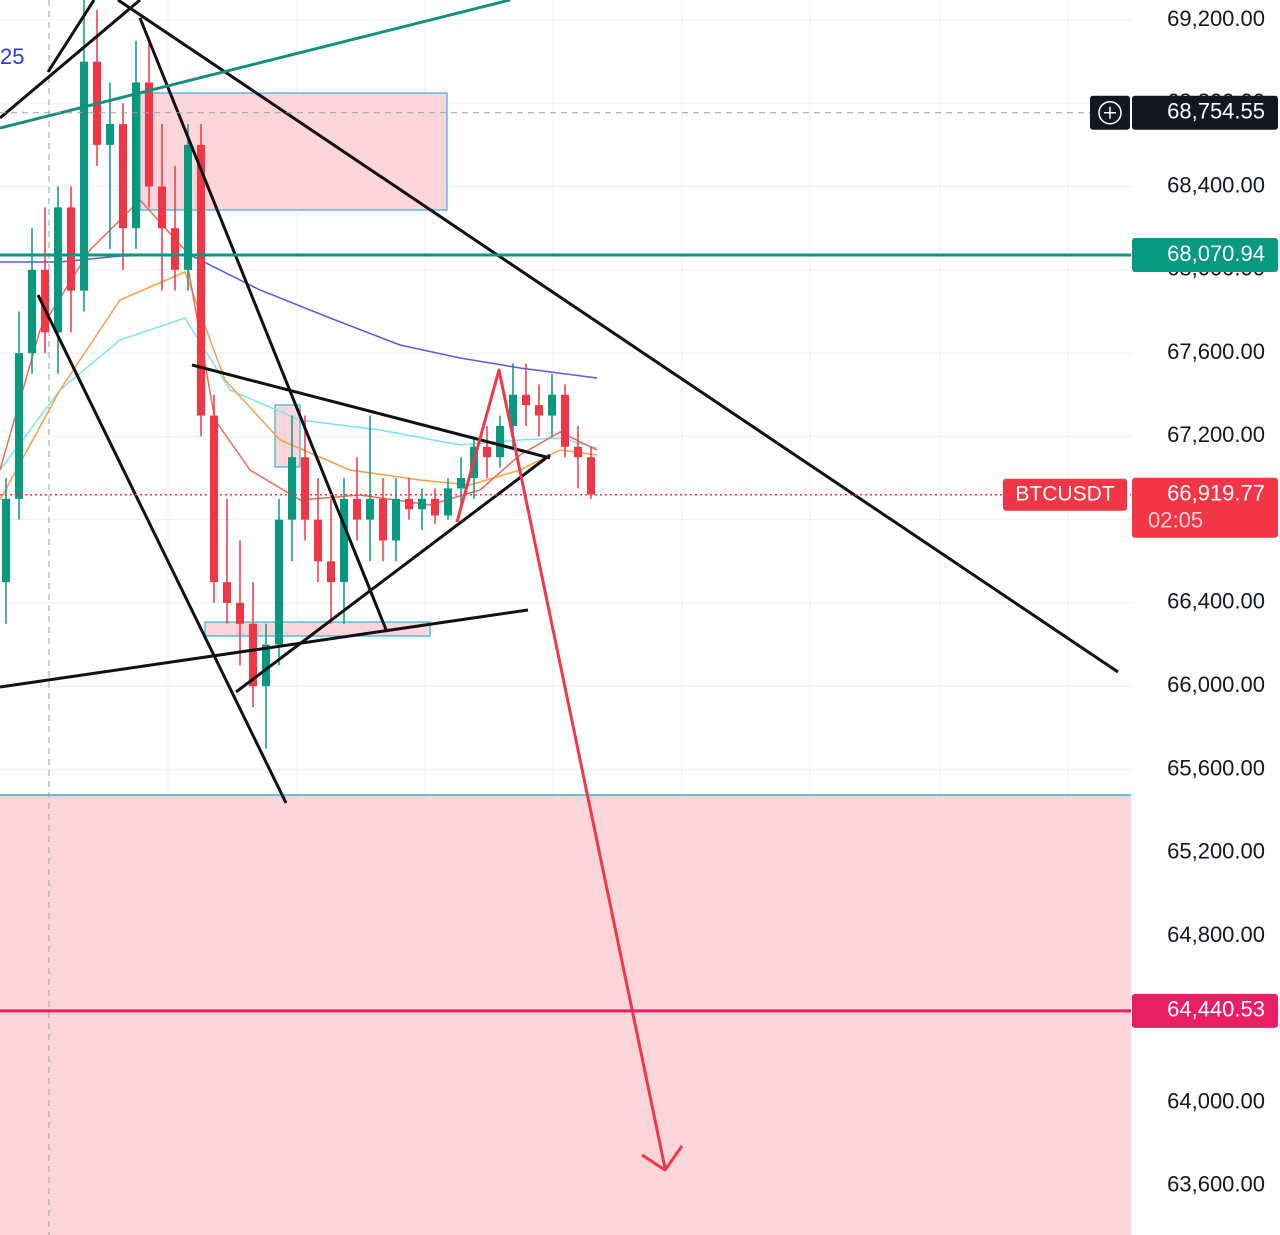 The height and width of the screenshot is (1235, 1280). What do you see at coordinates (12, 56) in the screenshot?
I see `annotation: 25` at bounding box center [12, 56].